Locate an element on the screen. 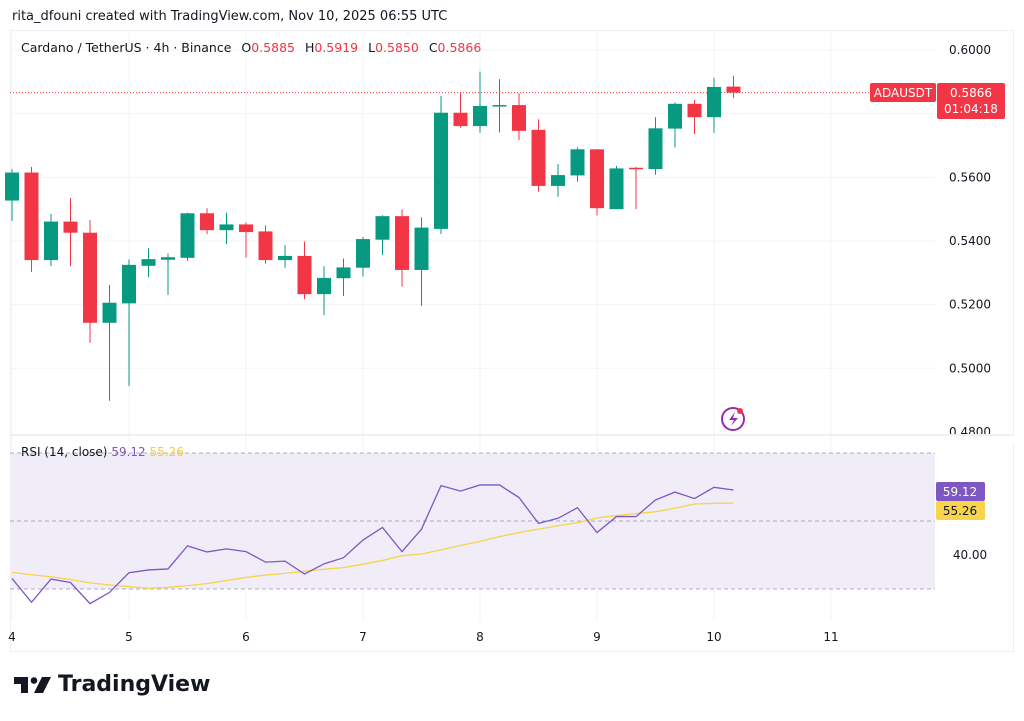 The width and height of the screenshot is (1024, 721). rsi-value-tag is located at coordinates (960, 491).